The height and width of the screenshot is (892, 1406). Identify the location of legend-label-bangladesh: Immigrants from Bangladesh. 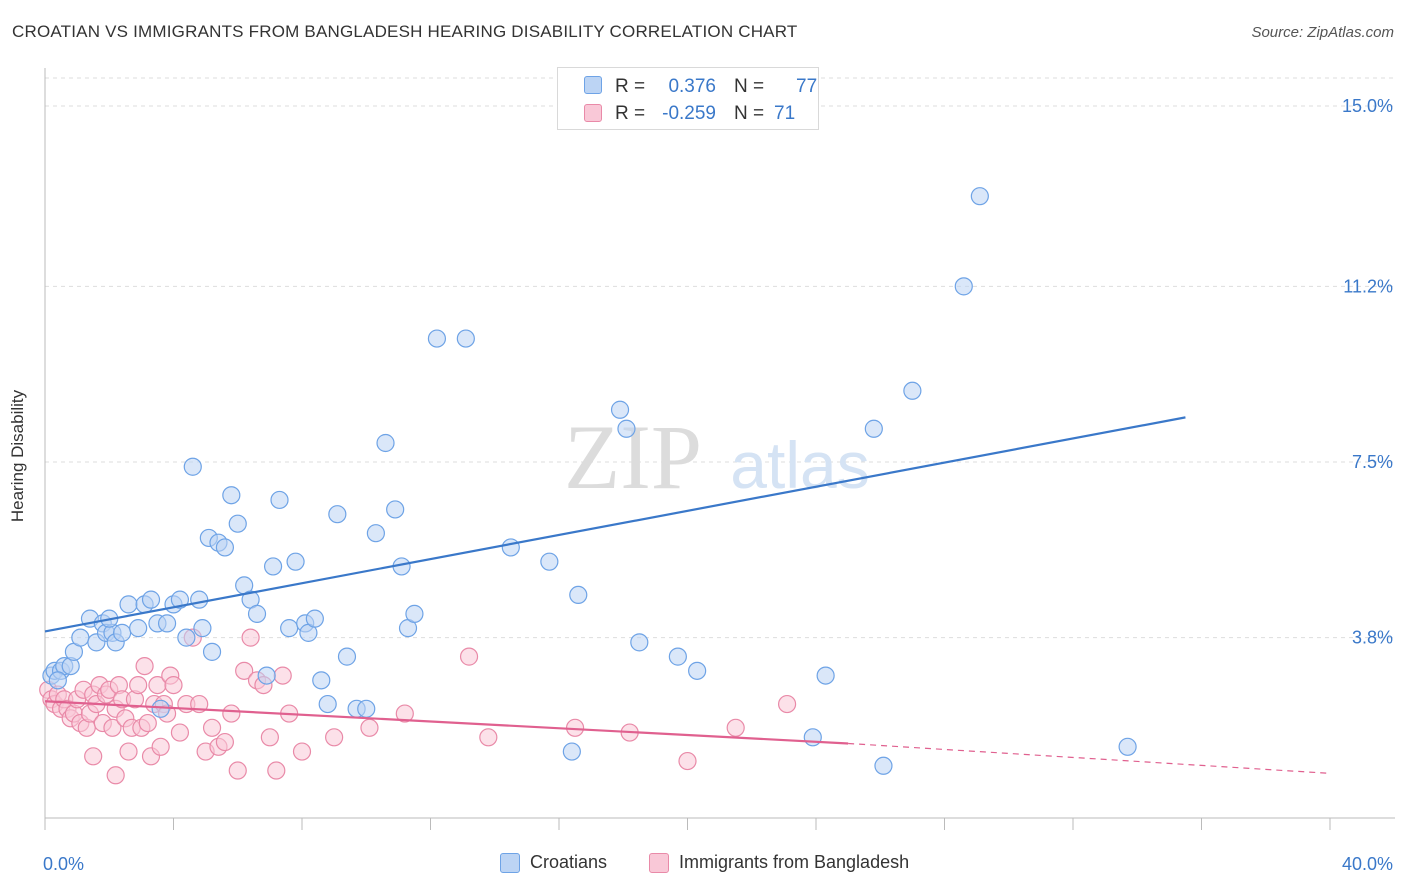
(794, 862).